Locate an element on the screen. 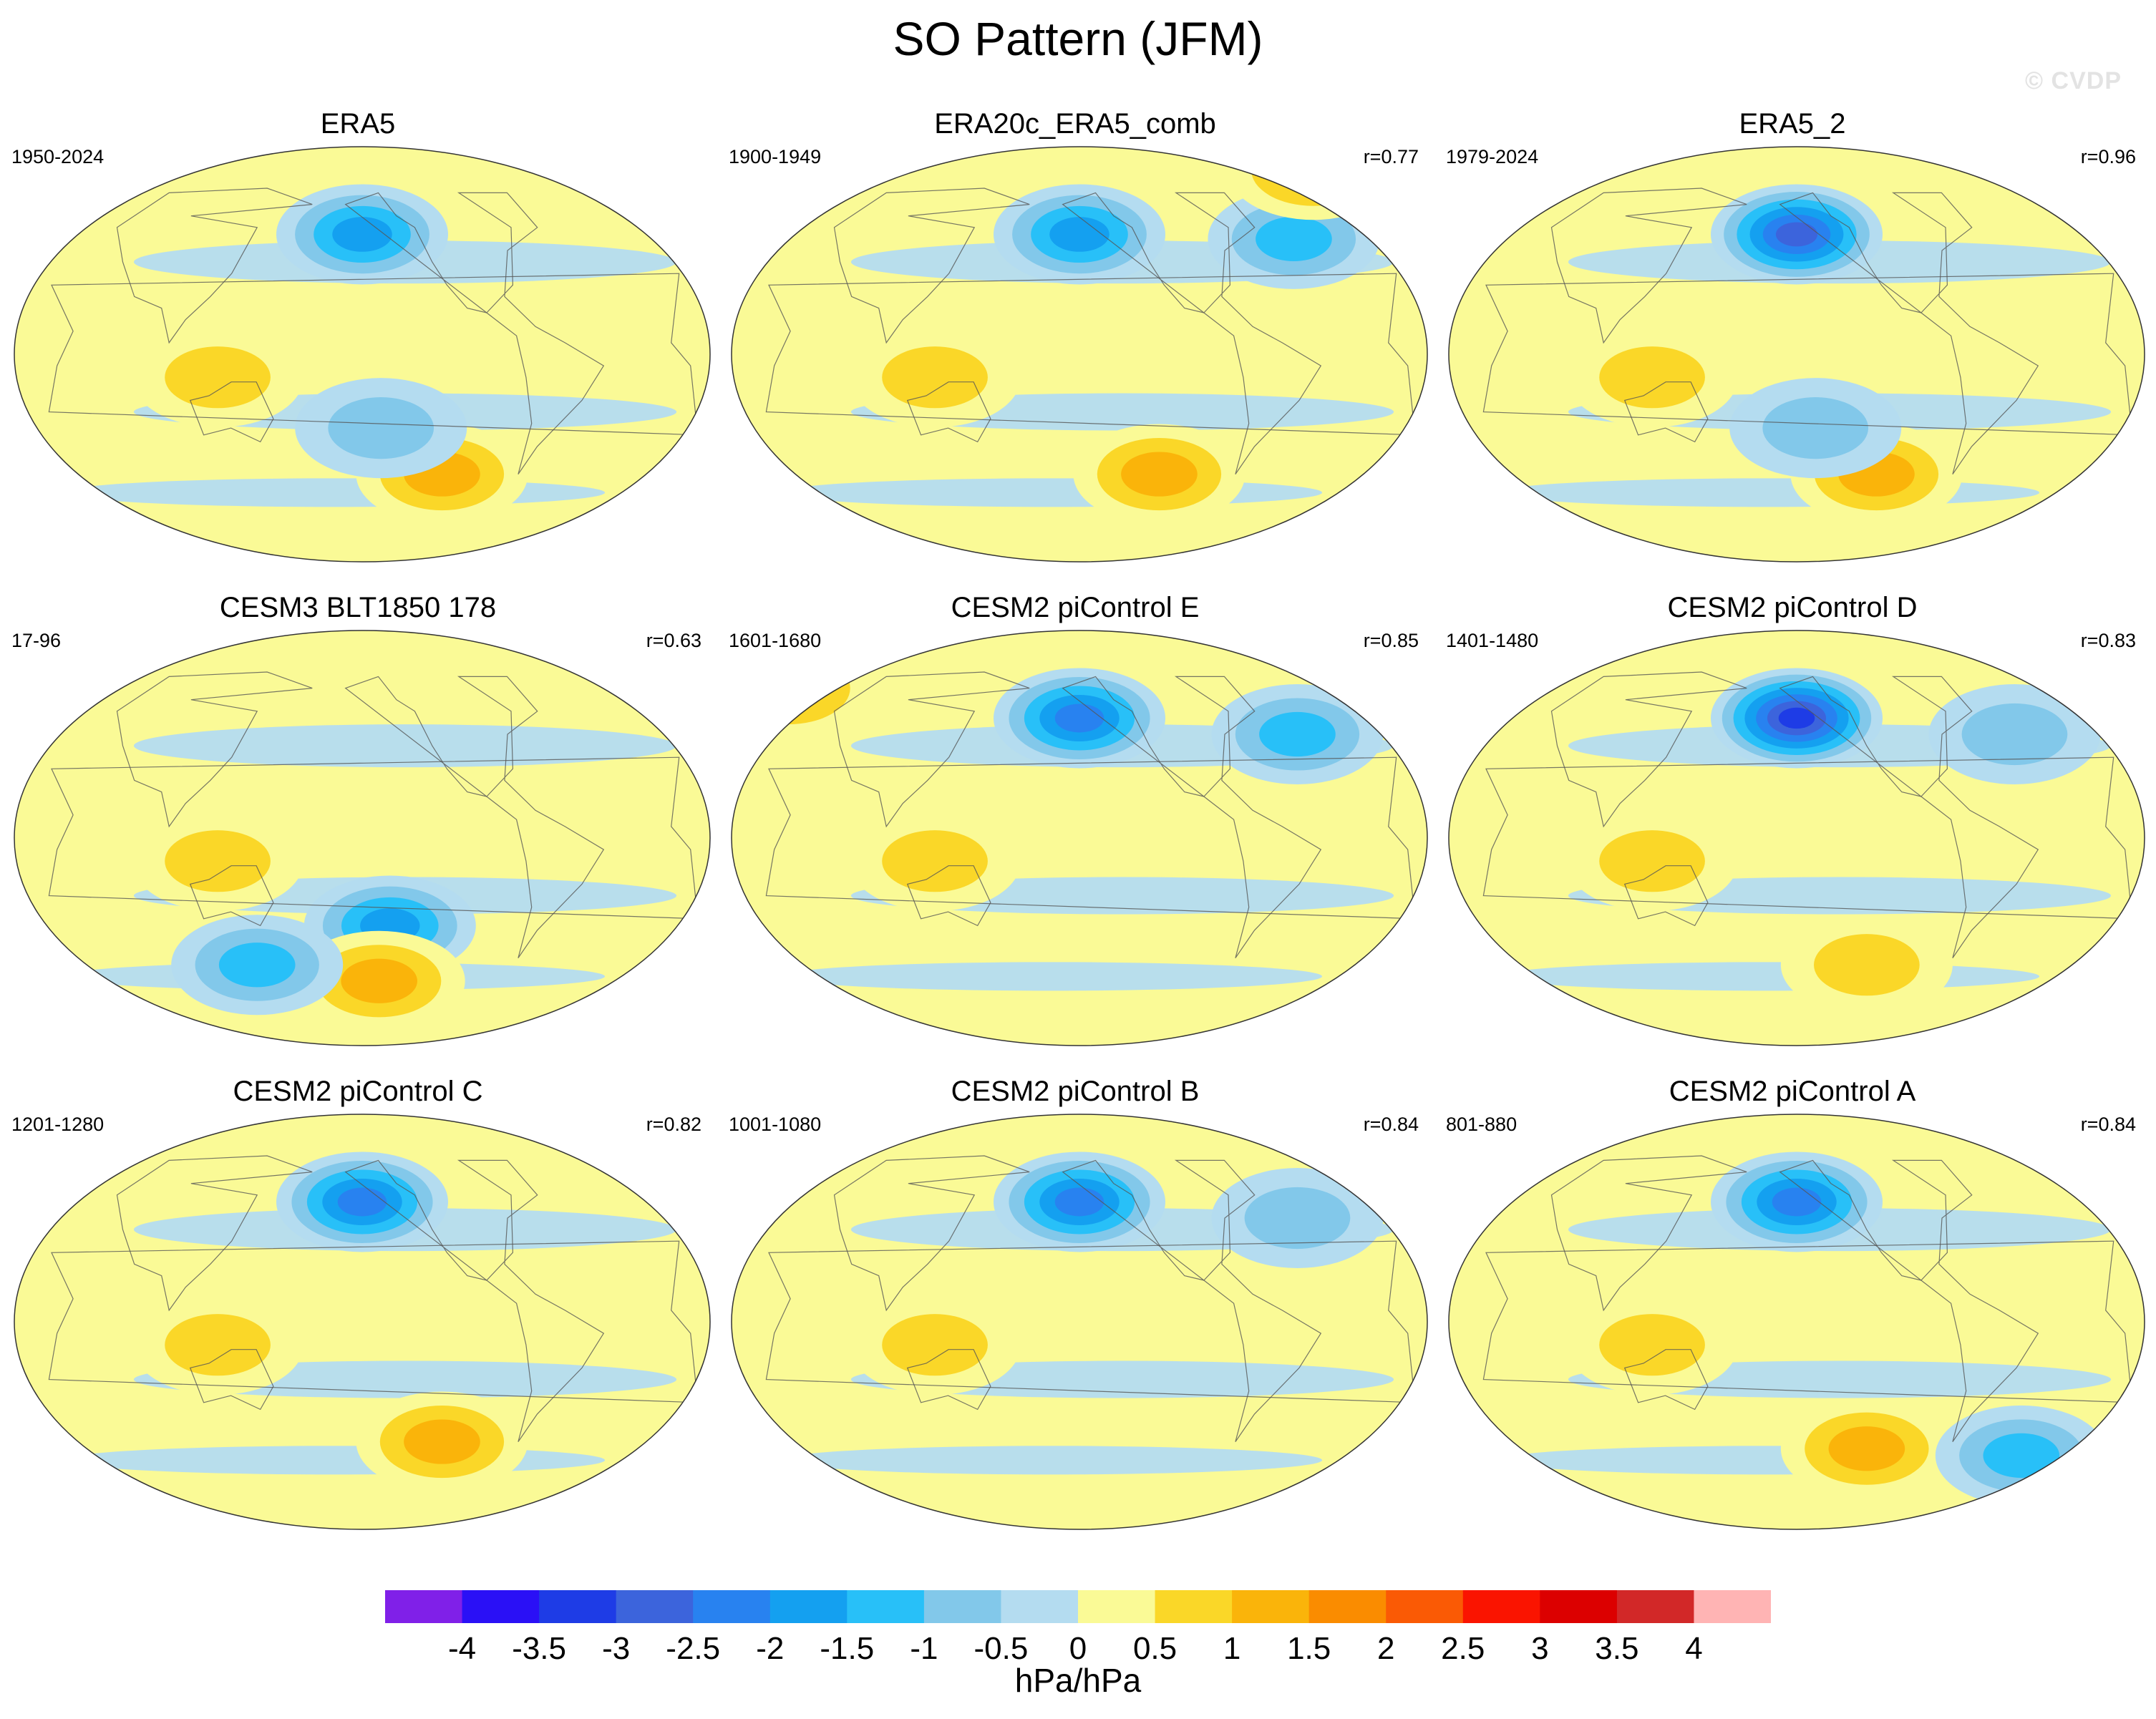 The height and width of the screenshot is (1719, 2156). panel-correlation: r=0.63 is located at coordinates (673, 640).